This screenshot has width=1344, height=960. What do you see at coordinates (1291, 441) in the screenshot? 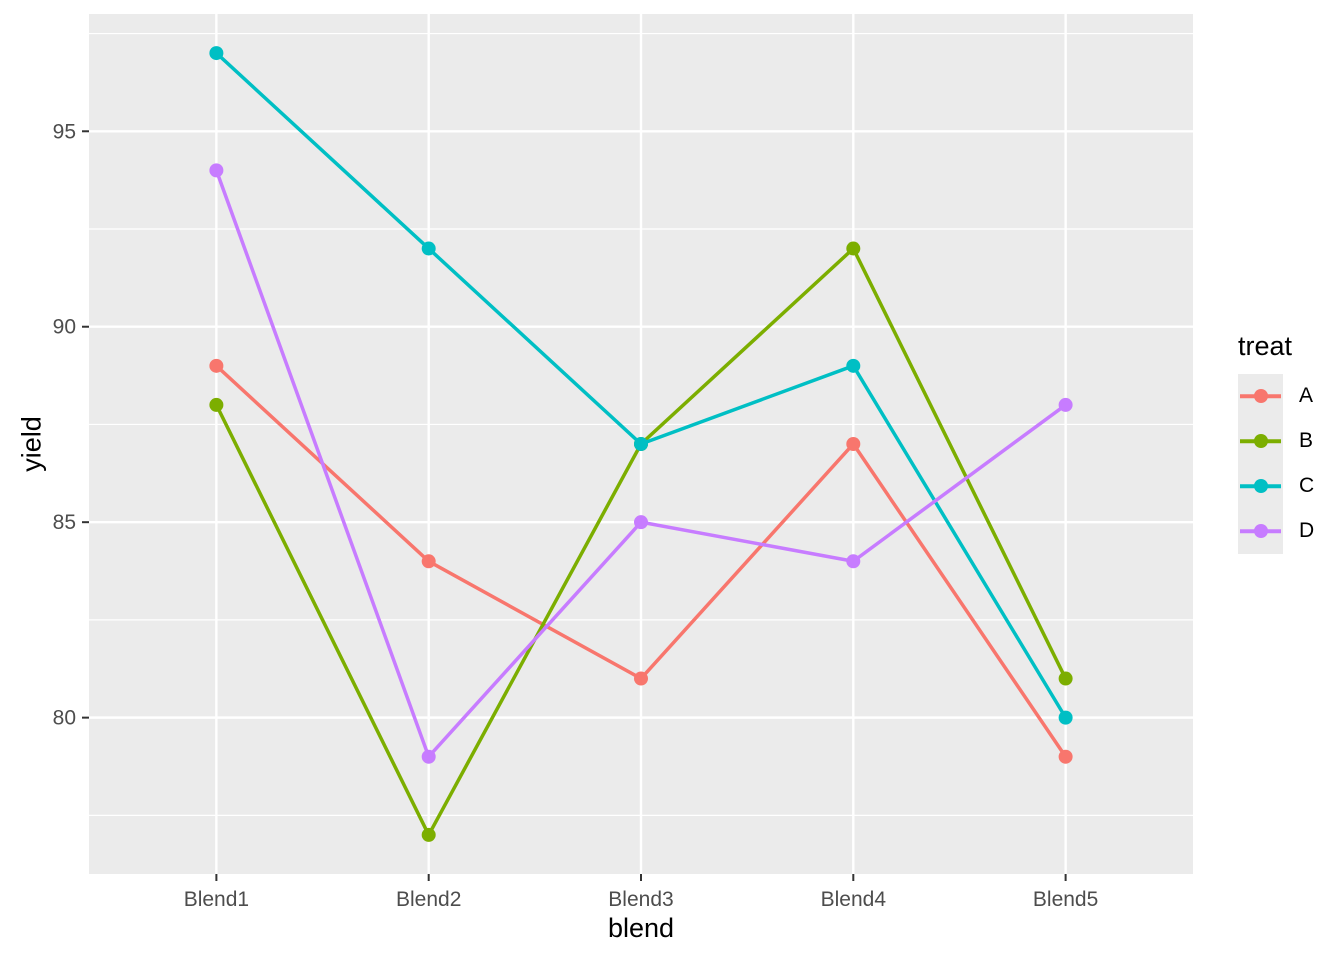
I see `legend-item-B: B` at bounding box center [1291, 441].